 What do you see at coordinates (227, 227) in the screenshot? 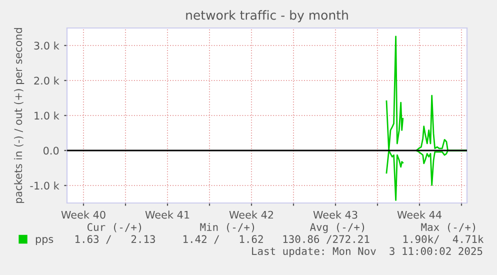
I see `text: Min (-/+)` at bounding box center [227, 227].